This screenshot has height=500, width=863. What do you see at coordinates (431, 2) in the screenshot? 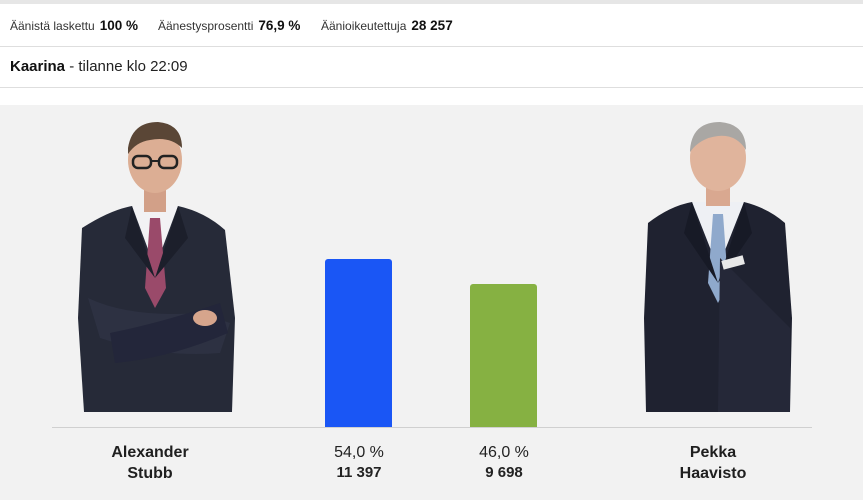
I see `top-border` at bounding box center [431, 2].